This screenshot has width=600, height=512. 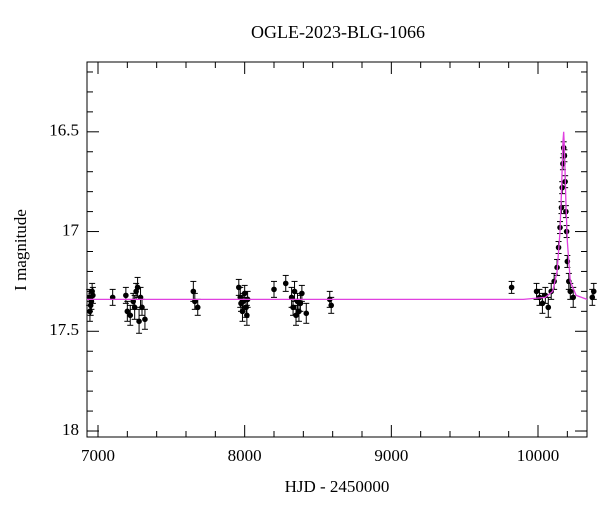 What do you see at coordinates (70, 429) in the screenshot?
I see `y-tick-label: 18` at bounding box center [70, 429].